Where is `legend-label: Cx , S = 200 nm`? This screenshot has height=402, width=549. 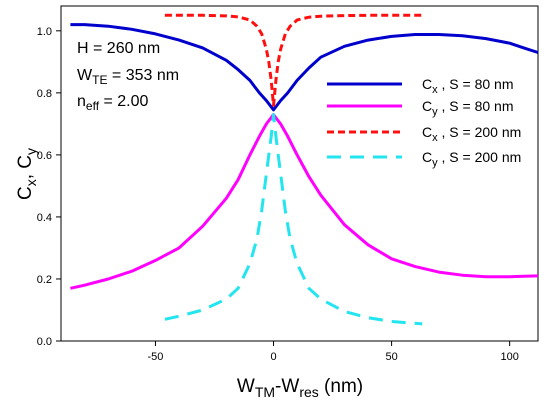 legend-label: Cx , S = 200 nm is located at coordinates (471, 134).